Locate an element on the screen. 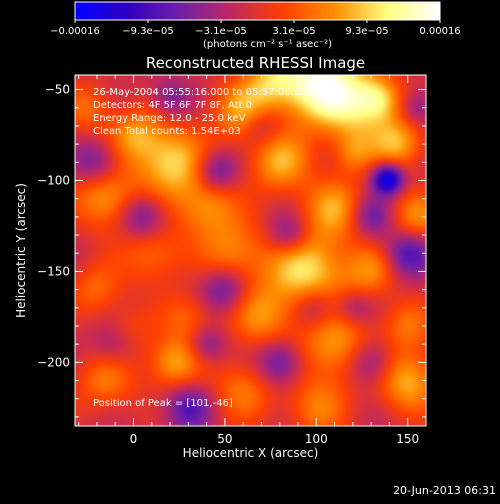  x-axis-label: Heliocentric X (arcsec) is located at coordinates (251, 453).